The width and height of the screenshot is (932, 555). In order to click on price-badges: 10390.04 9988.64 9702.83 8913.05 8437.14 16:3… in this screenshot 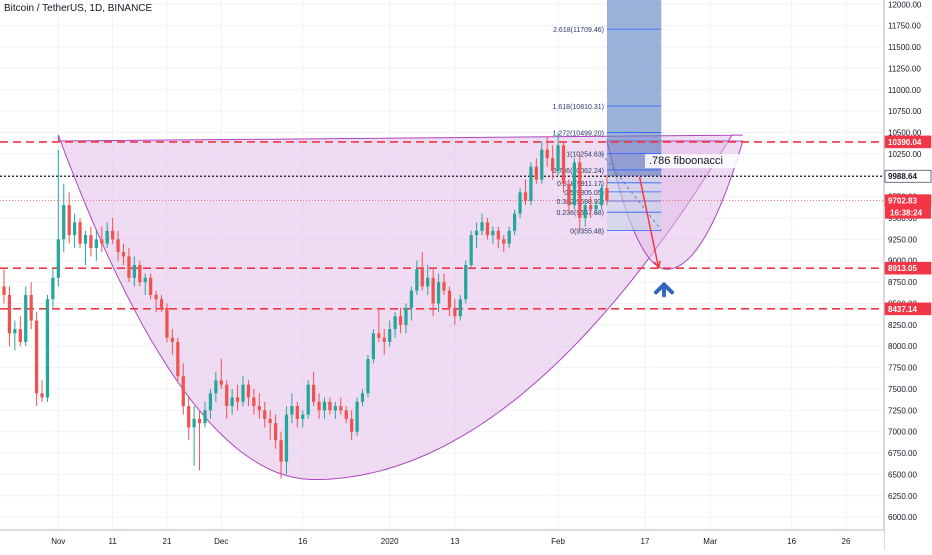, I will do `click(908, 225)`.